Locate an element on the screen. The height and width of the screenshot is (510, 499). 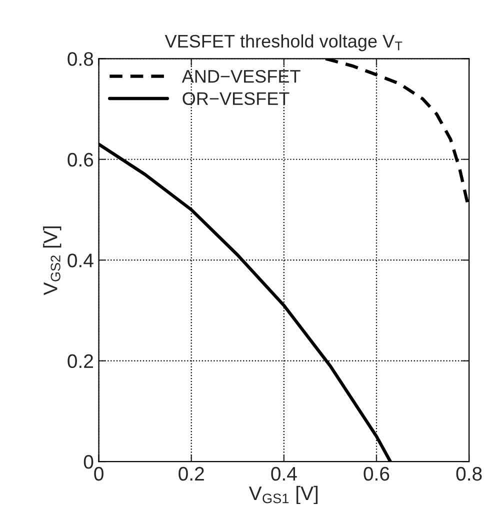
y-axis-title: V$_{GS2}$ [V] is located at coordinates (52, 261).